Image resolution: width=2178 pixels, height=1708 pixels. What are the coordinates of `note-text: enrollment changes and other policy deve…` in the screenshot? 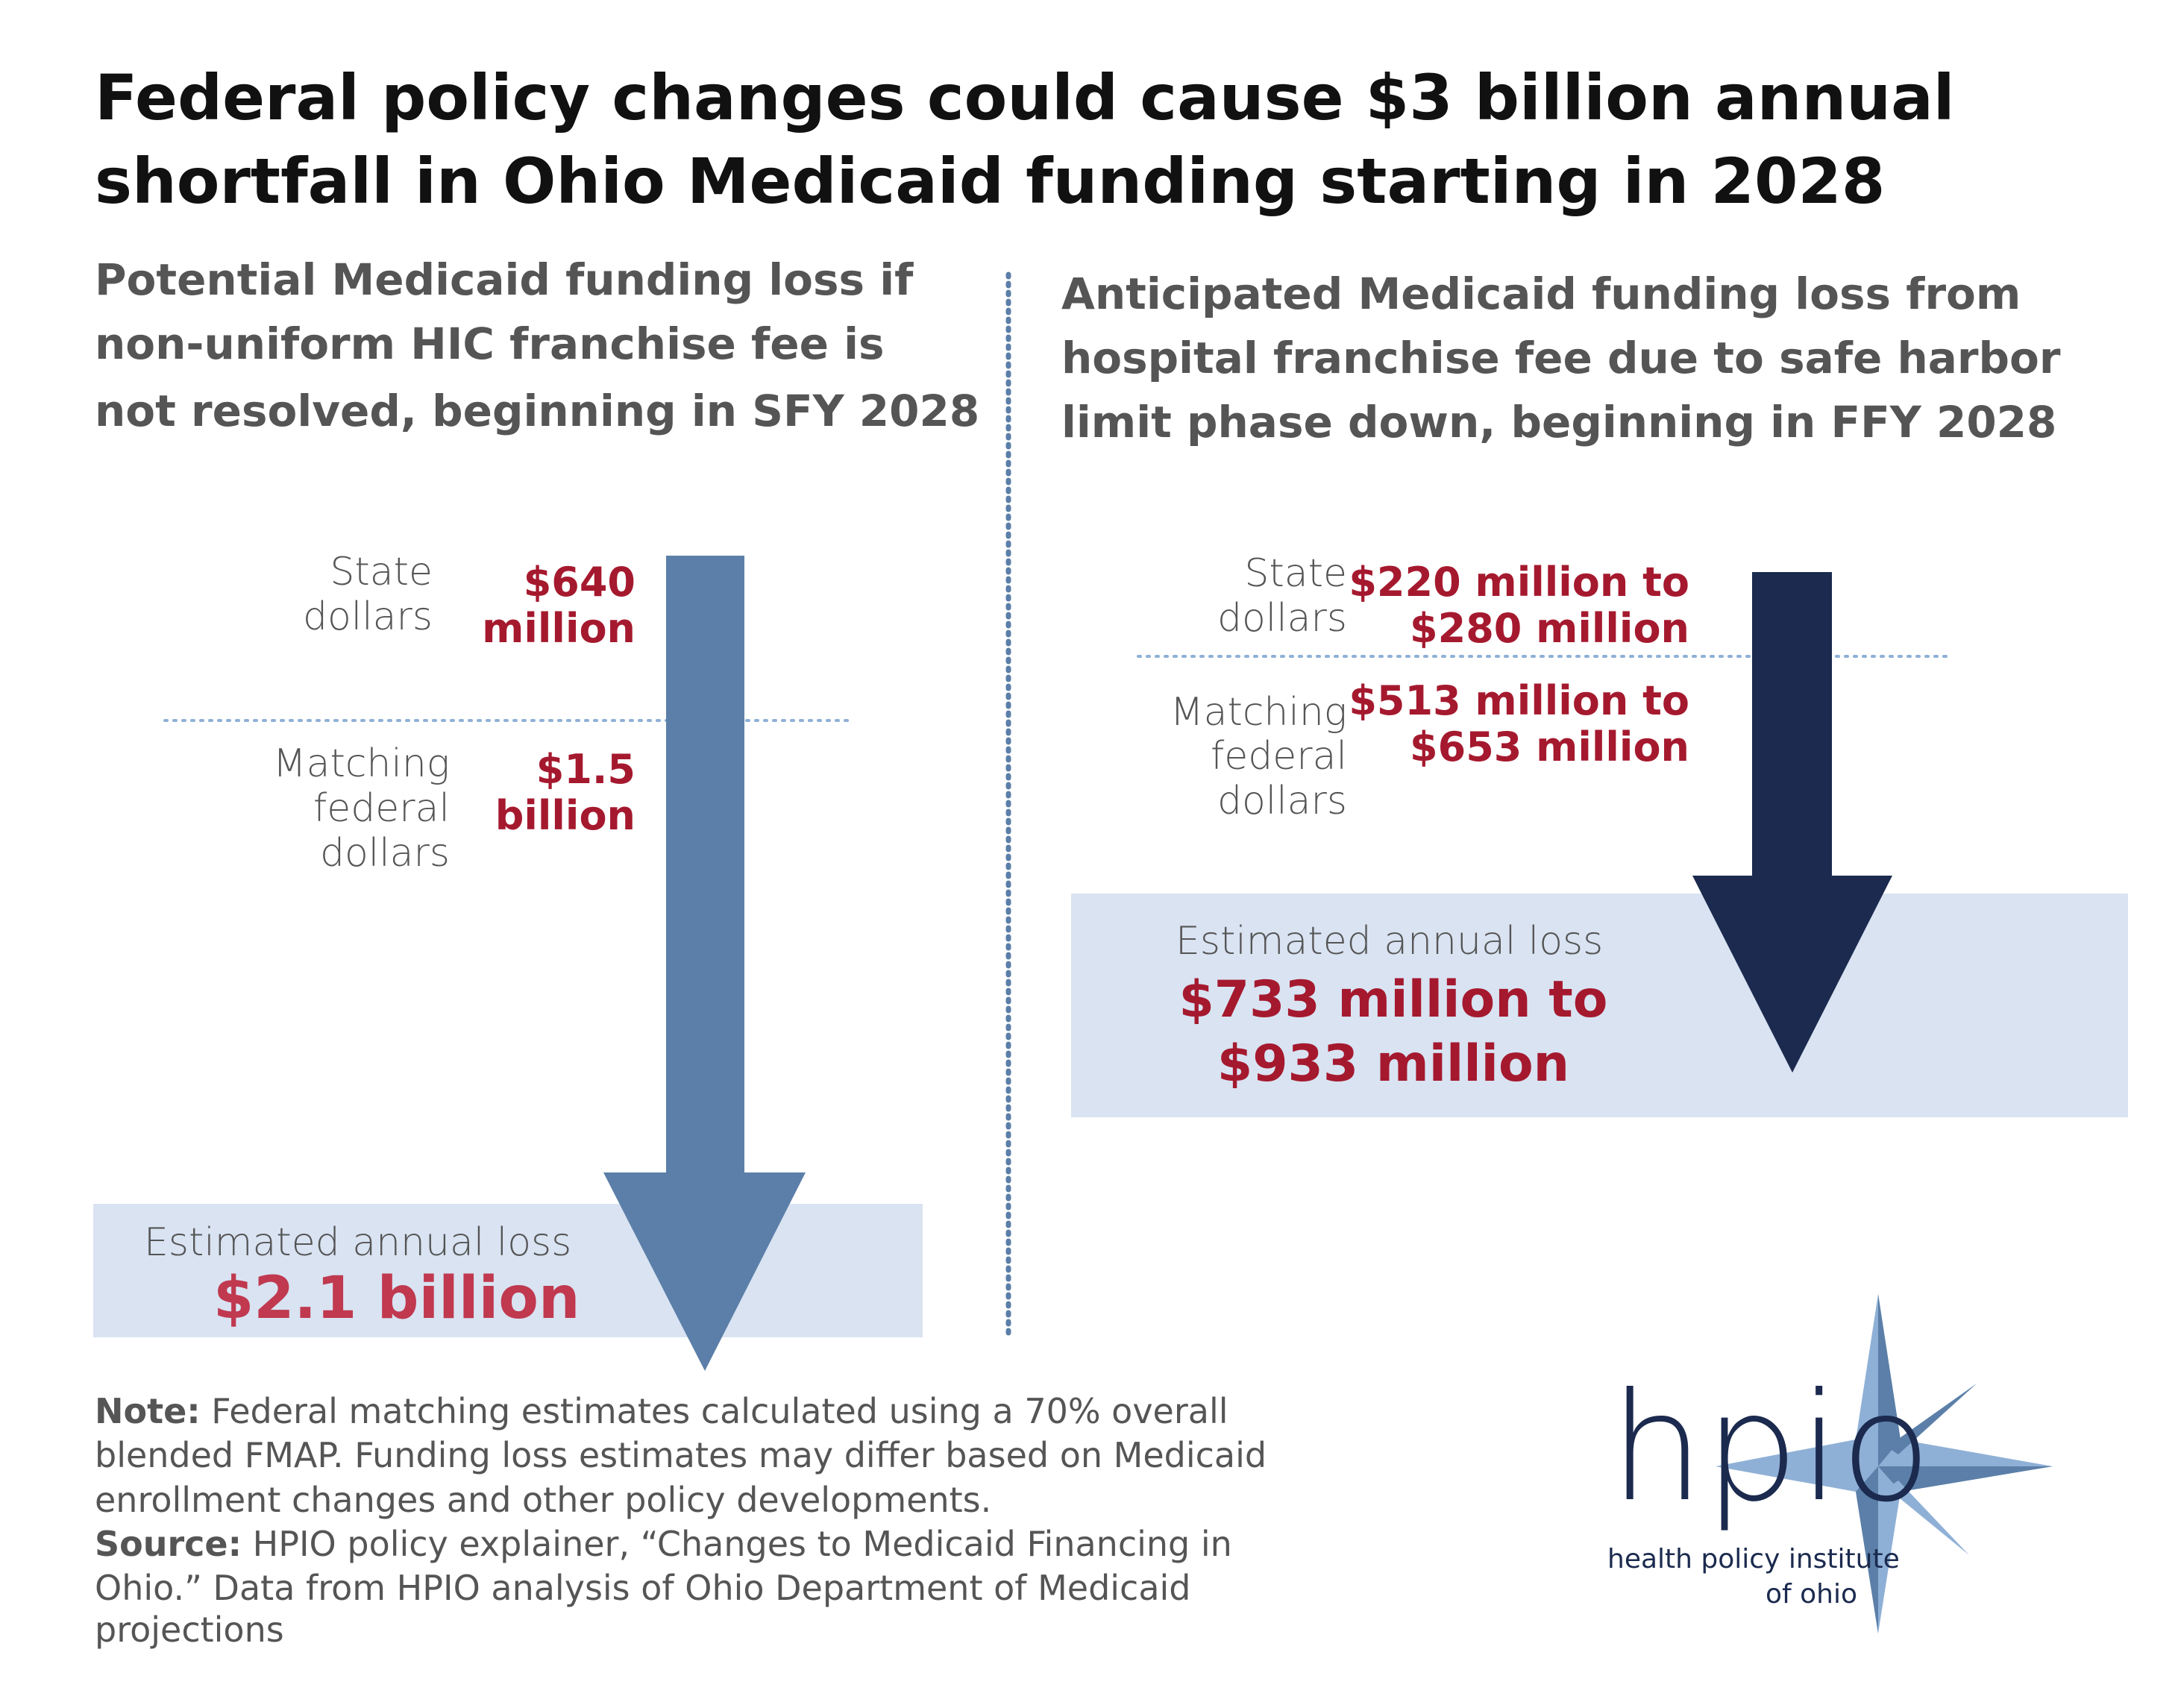 It's located at (543, 1500).